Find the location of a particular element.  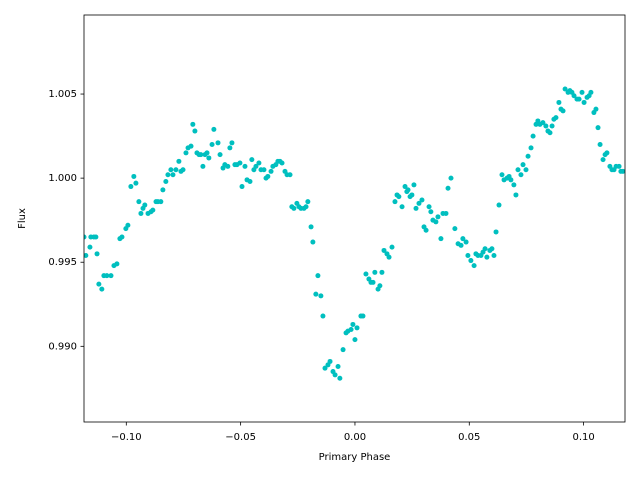

x-tick-label: −0.05 is located at coordinates (240, 437).